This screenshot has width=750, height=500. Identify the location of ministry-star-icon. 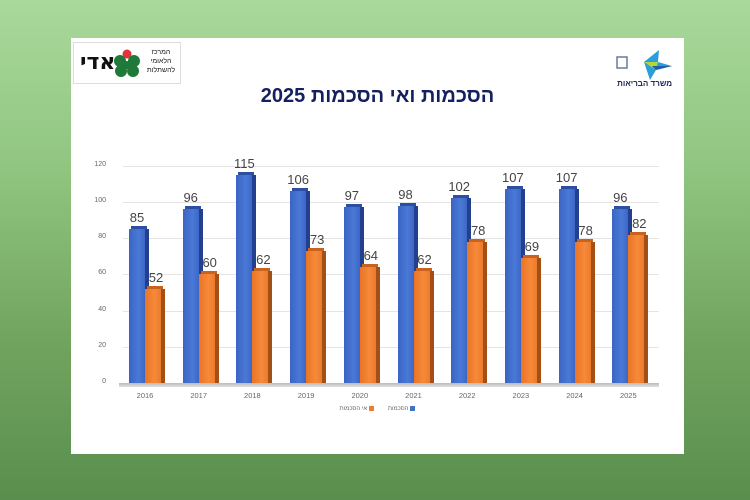
(644, 65).